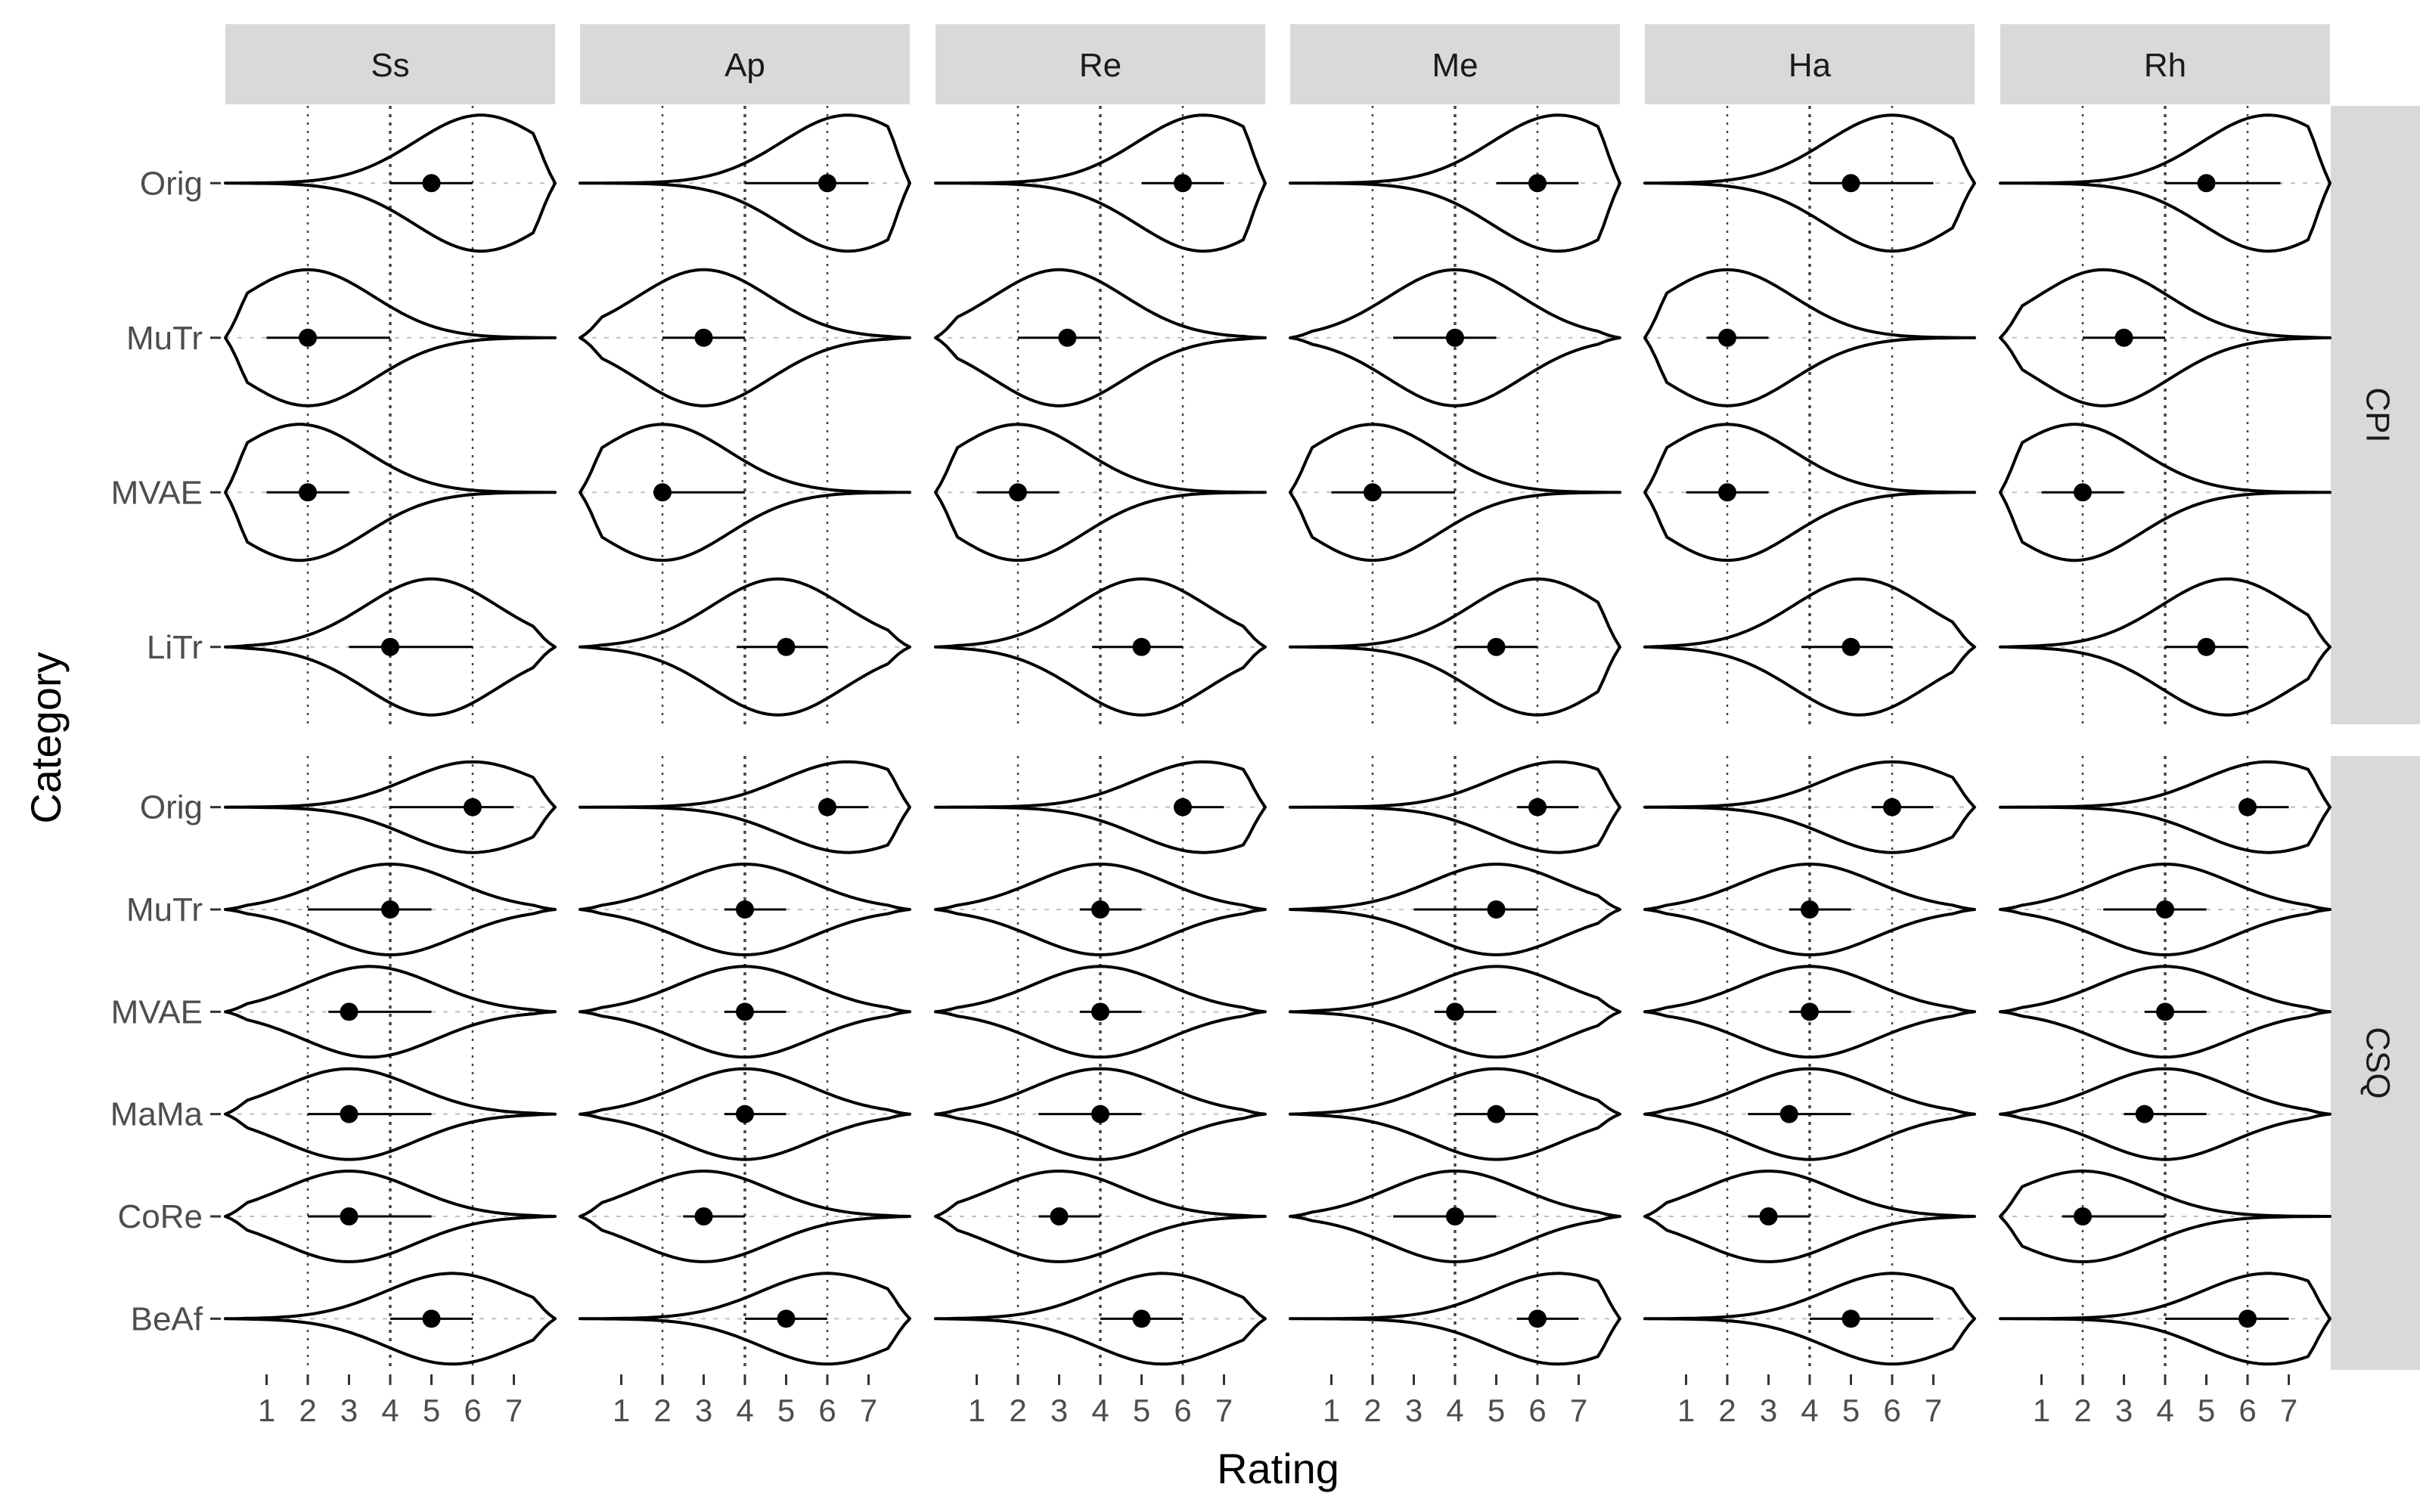  I want to click on violin-csq-ap-mutr, so click(745, 909).